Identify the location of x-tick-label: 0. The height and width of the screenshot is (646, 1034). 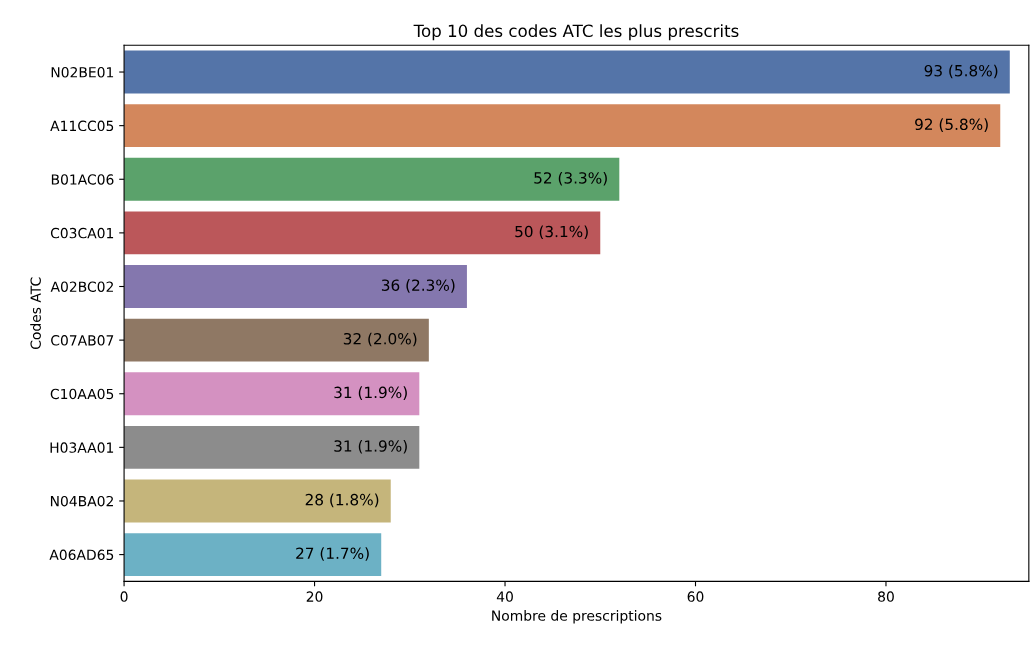
(124, 596).